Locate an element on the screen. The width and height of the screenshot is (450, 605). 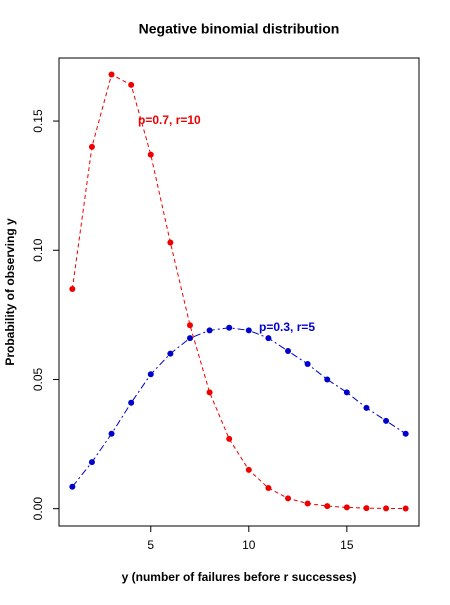
y-tick-label: 0.10 is located at coordinates (38, 250).